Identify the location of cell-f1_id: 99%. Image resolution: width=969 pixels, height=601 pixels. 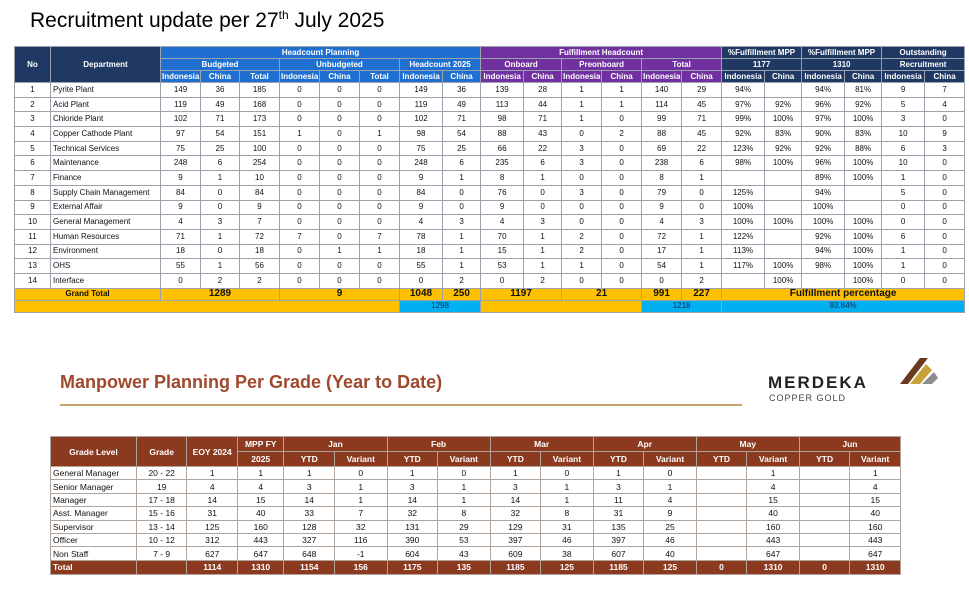
(743, 119).